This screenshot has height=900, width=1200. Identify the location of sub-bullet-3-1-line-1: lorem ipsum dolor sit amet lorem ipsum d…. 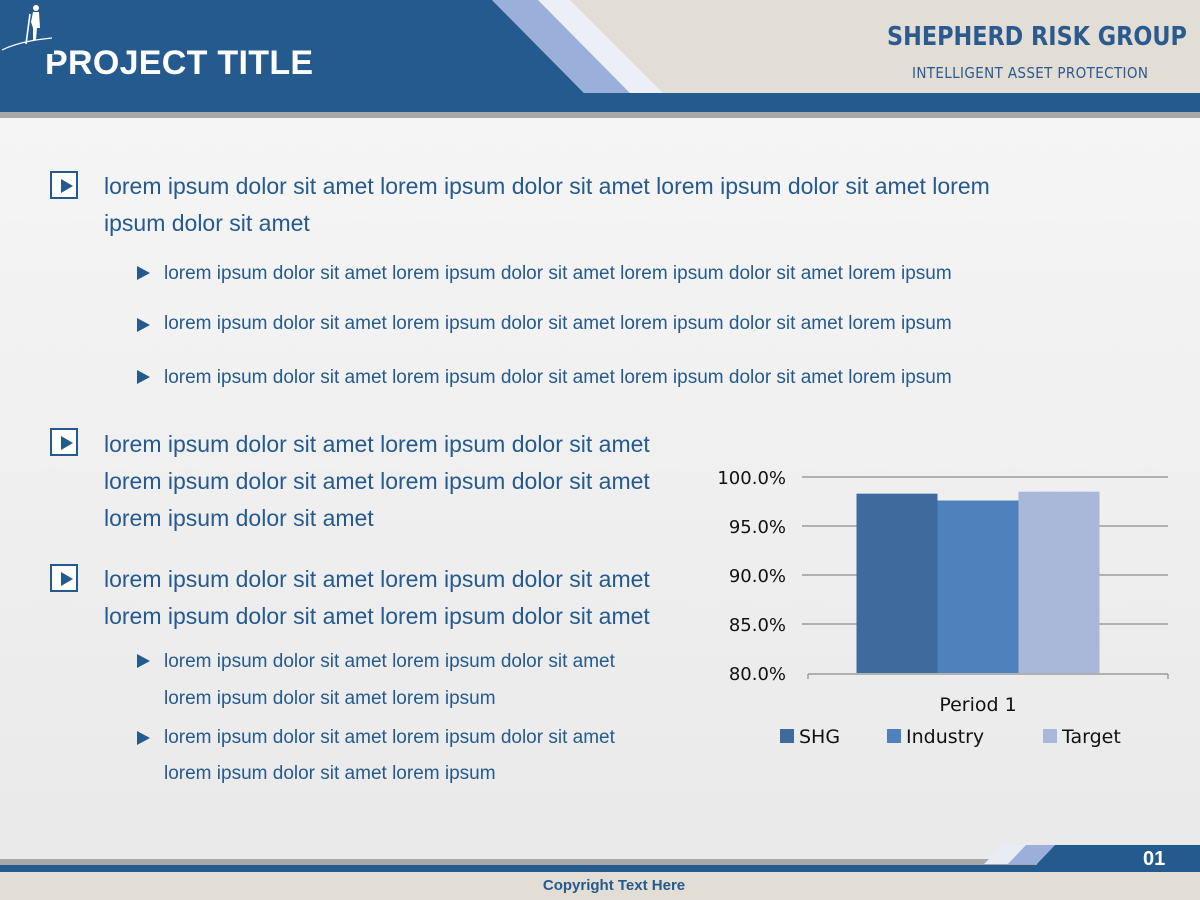
(389, 661).